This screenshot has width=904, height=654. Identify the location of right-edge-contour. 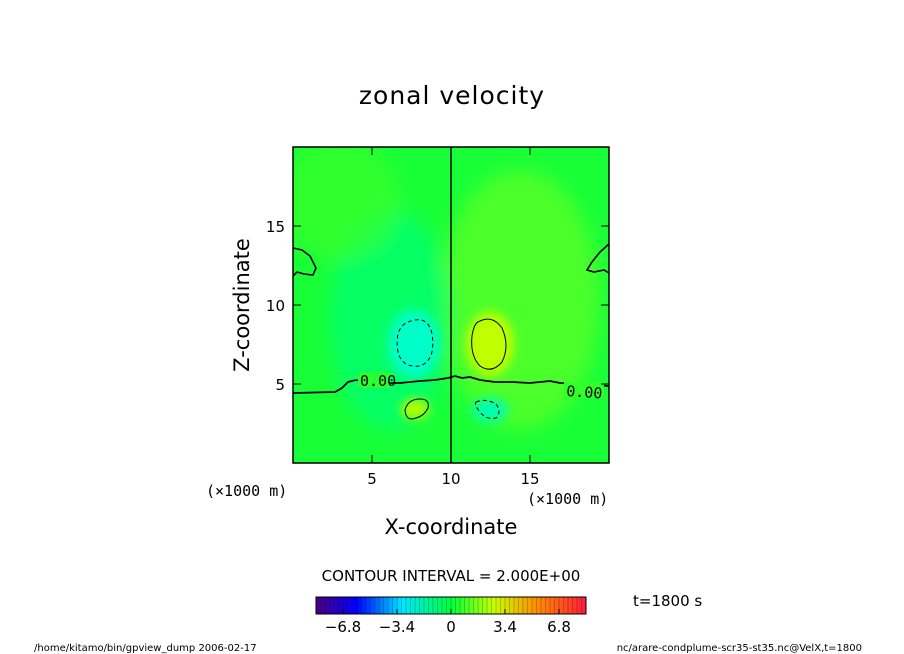
(597, 258).